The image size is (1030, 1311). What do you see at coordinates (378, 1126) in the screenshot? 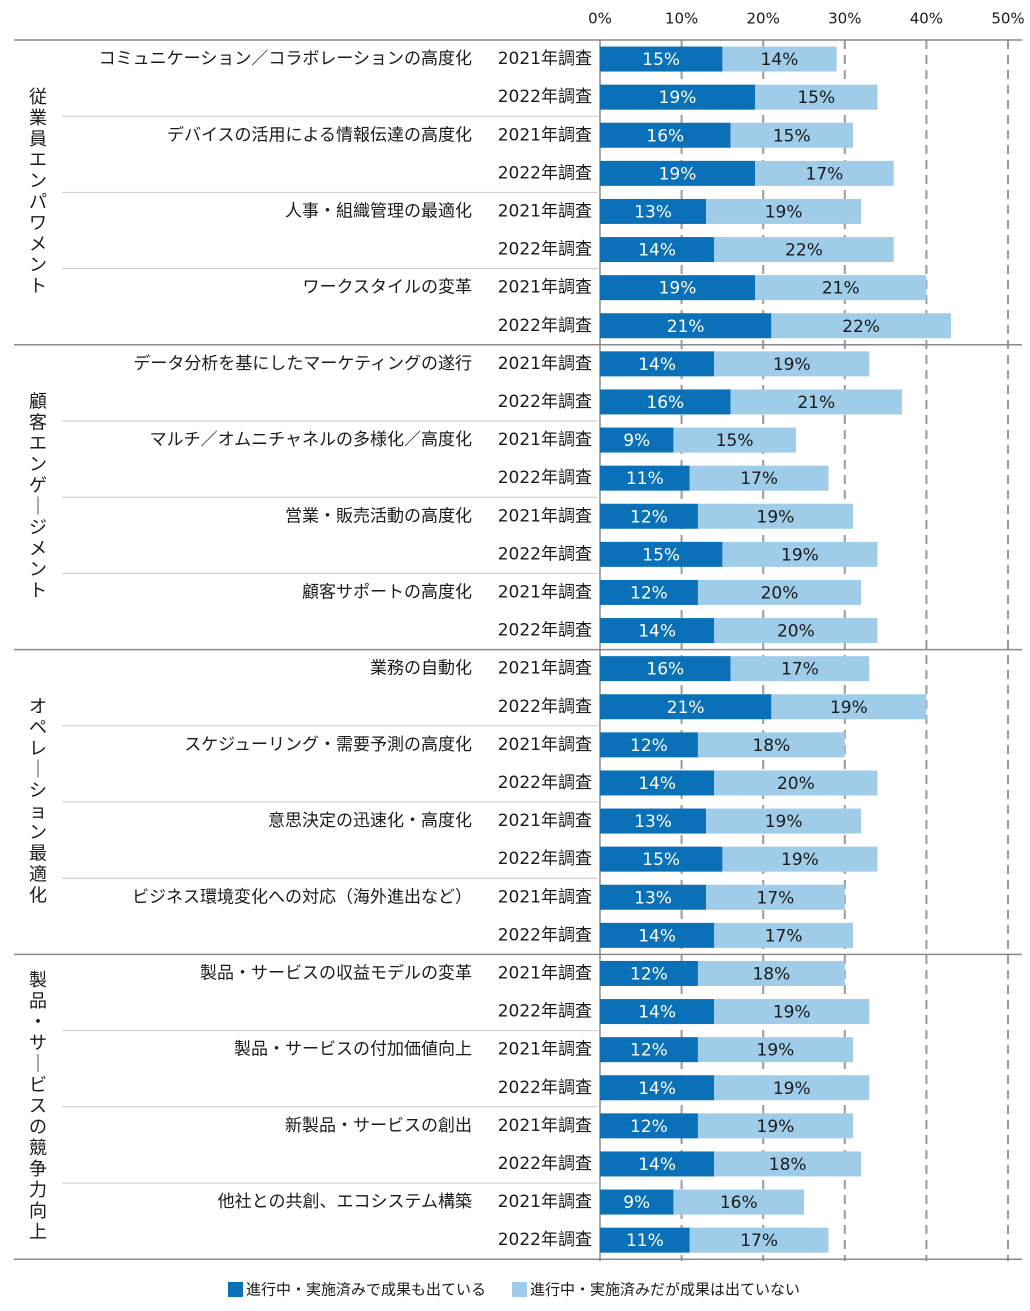
I see `category-label: 新製品・サービスの創出` at bounding box center [378, 1126].